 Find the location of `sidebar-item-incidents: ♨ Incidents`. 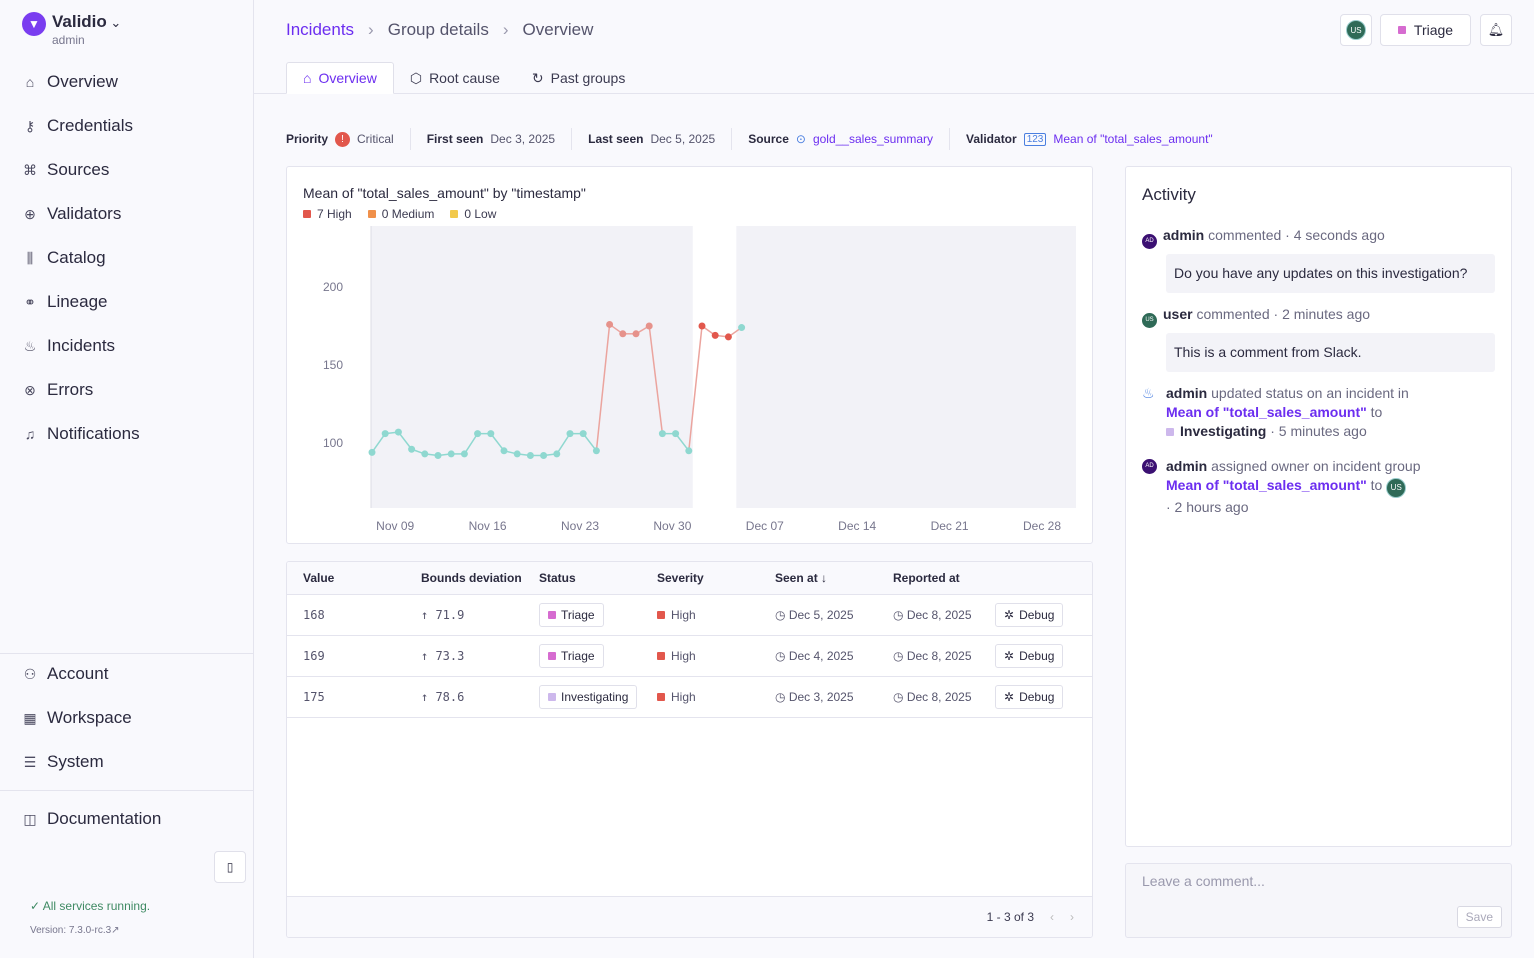

sidebar-item-incidents: ♨ Incidents is located at coordinates (126, 346).